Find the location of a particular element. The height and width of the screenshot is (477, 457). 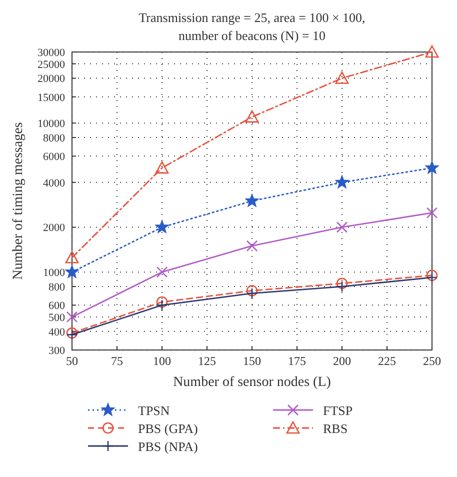

x-tick-label: 50 is located at coordinates (72, 361).